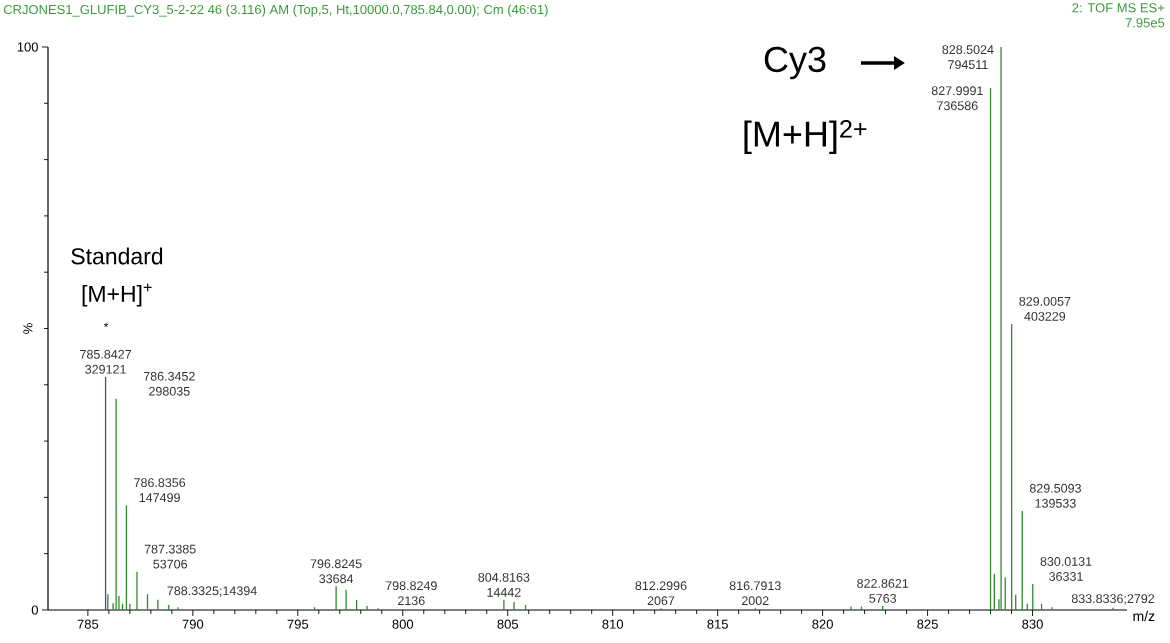  Describe the element at coordinates (106, 325) in the screenshot. I see `annotation: *` at that location.